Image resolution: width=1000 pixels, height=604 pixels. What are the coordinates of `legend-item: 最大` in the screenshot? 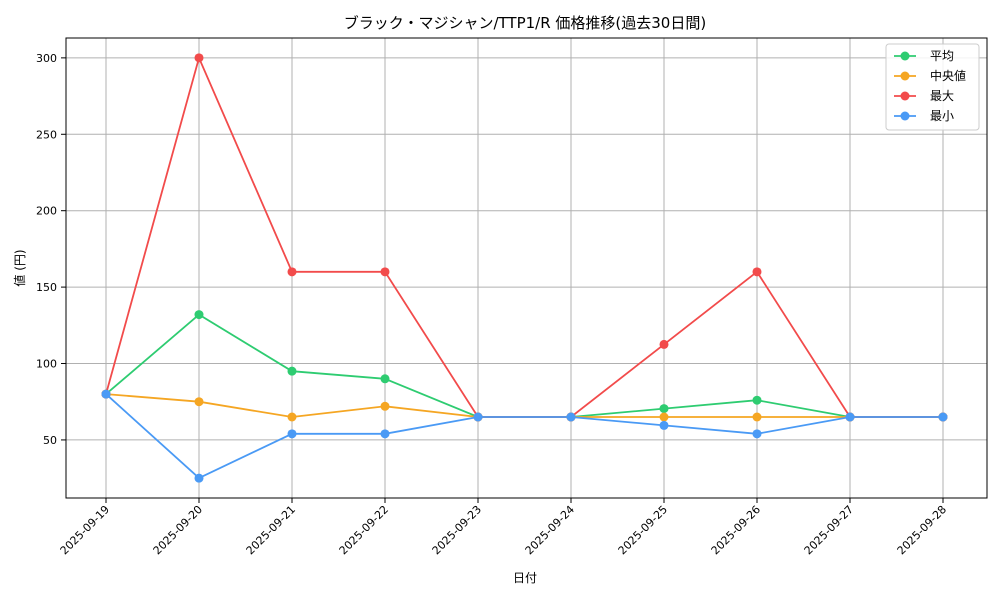 It's located at (924, 96).